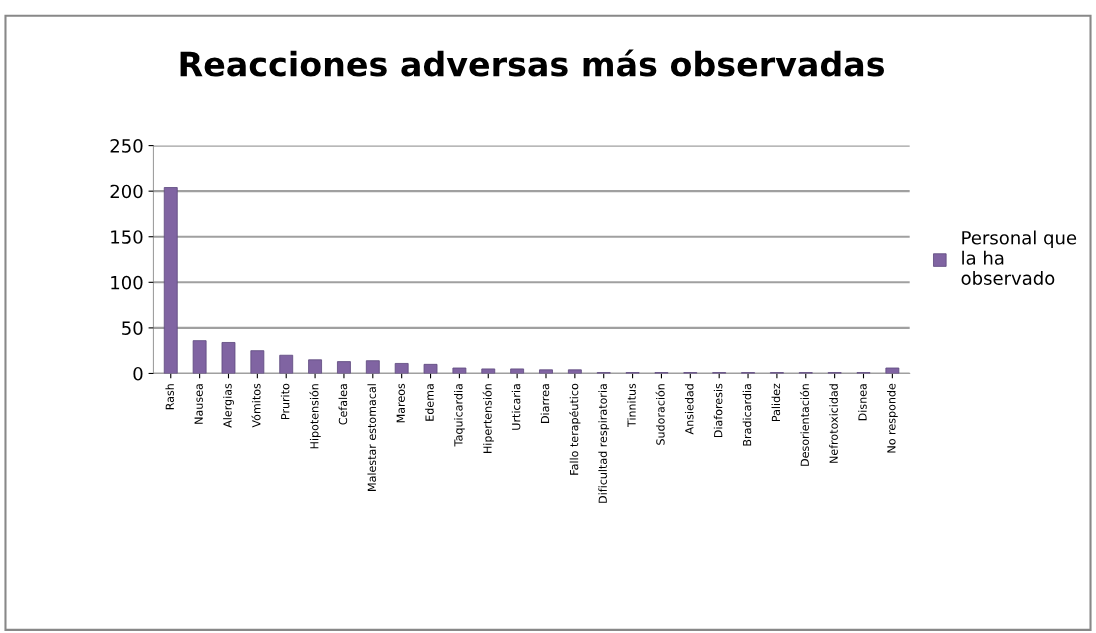 The image size is (1096, 633). I want to click on x-tick-label: Taquicardia, so click(459, 415).